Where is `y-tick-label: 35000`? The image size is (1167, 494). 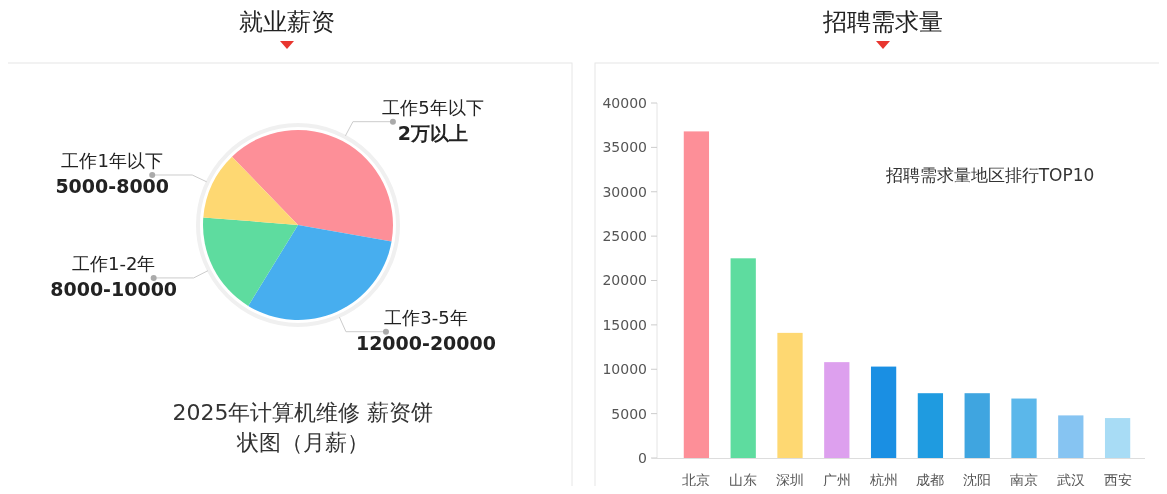
y-tick-label: 35000 is located at coordinates (624, 147).